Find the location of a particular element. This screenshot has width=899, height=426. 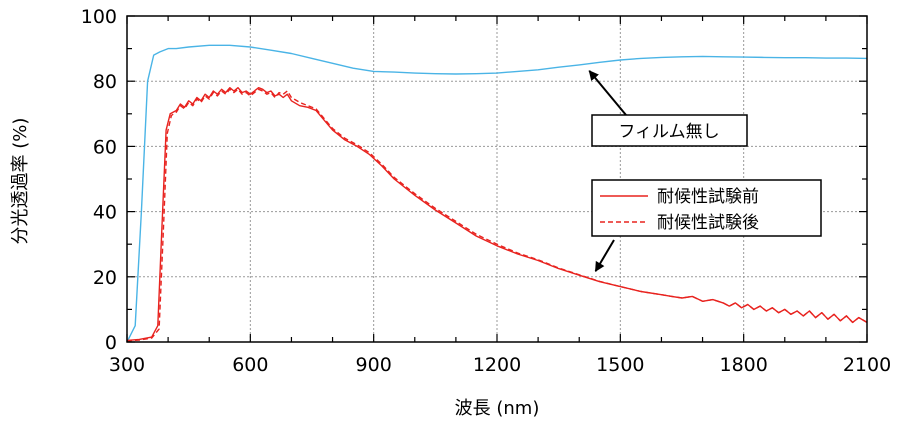

x-tick-label: 1200 is located at coordinates (497, 365).